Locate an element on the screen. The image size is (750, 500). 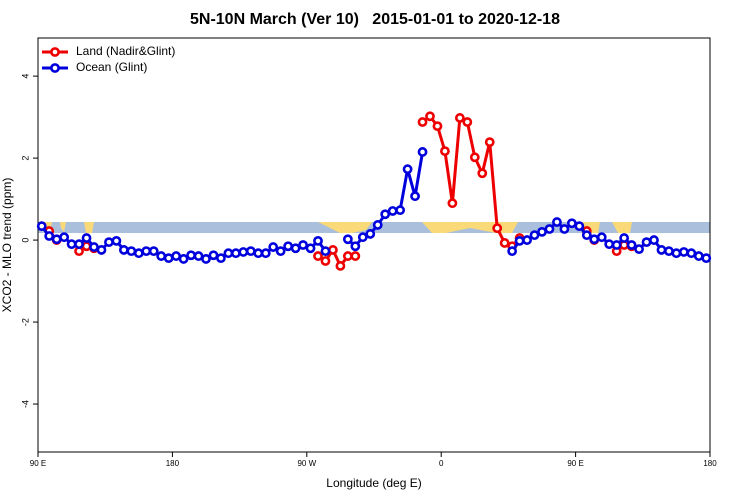
y-tick-label: 4 is located at coordinates (25, 76).